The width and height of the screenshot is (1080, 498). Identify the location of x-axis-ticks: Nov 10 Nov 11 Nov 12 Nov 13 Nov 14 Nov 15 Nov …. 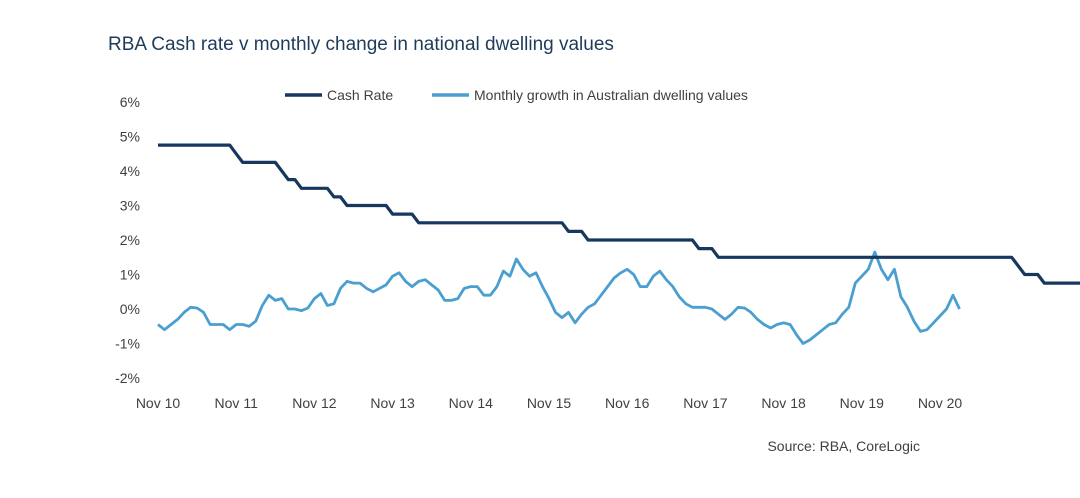
(549, 403).